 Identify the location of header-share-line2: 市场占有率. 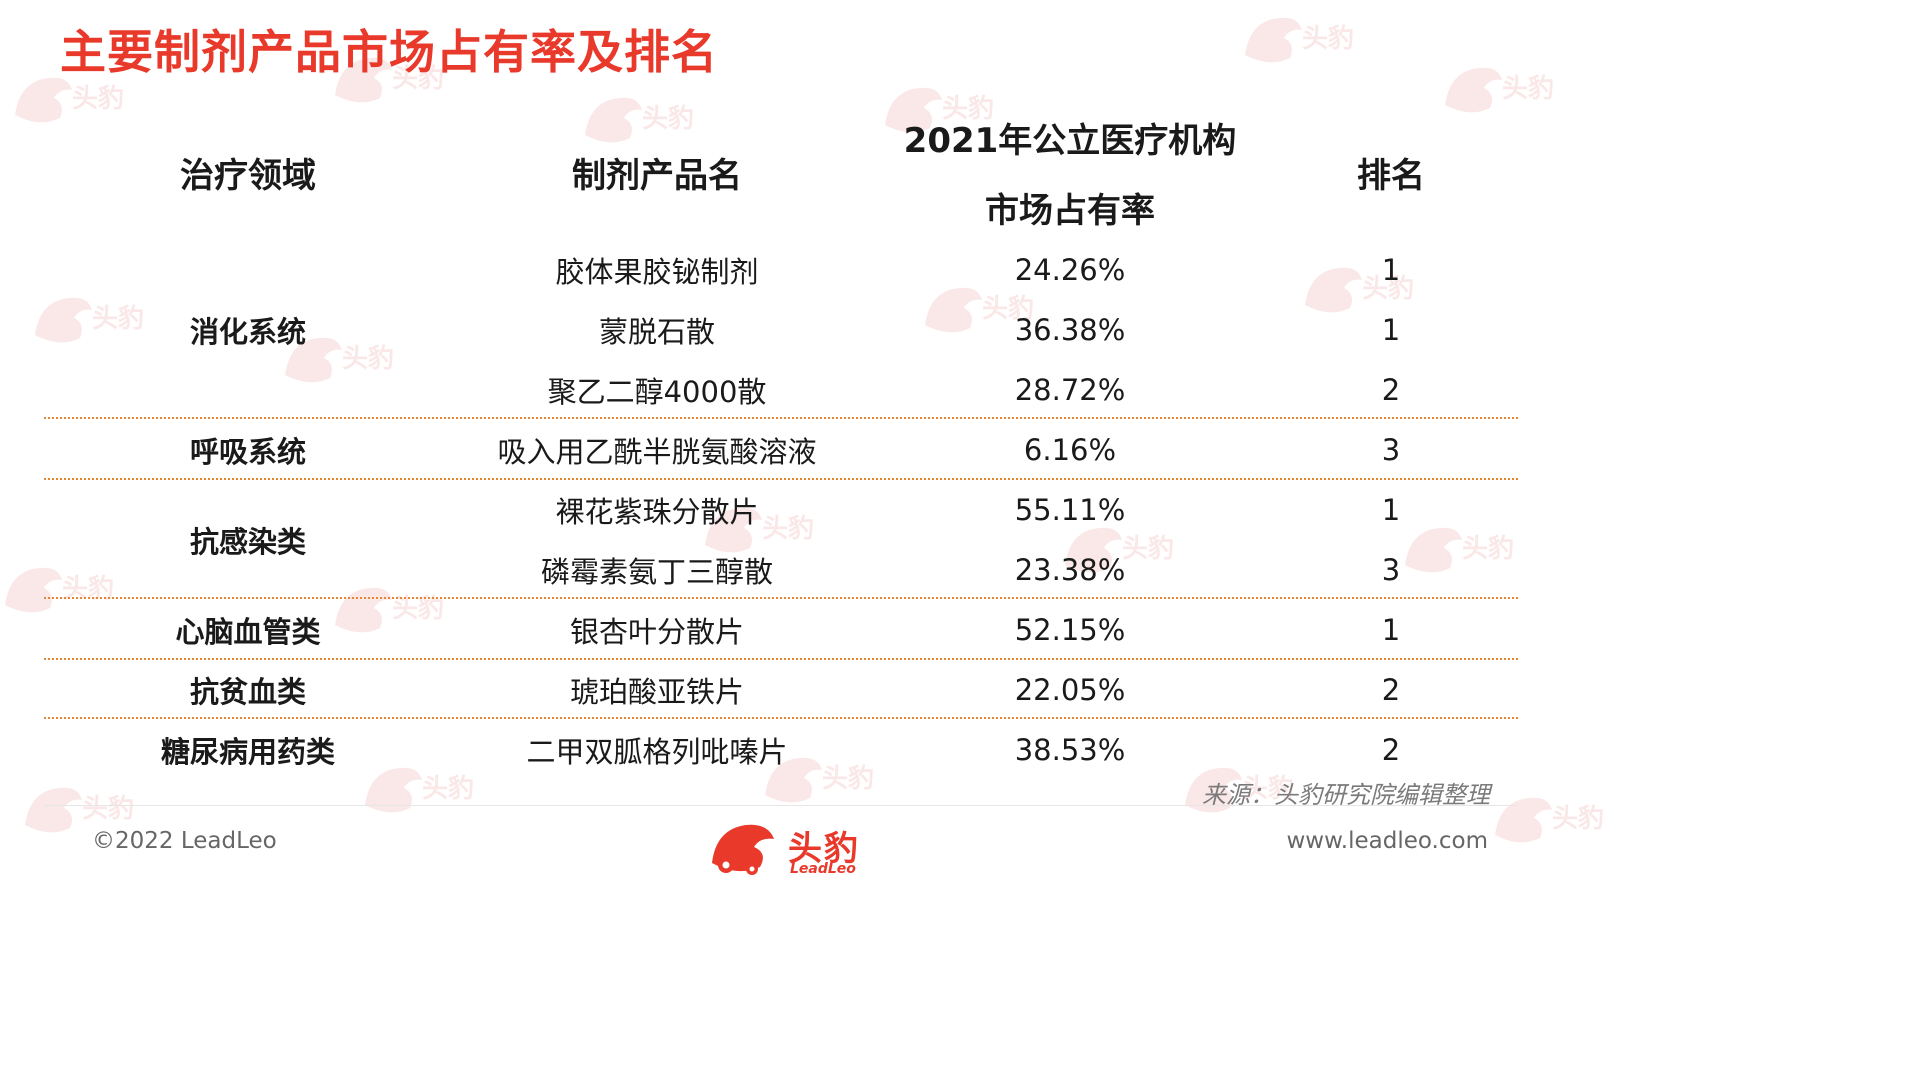
(1070, 211).